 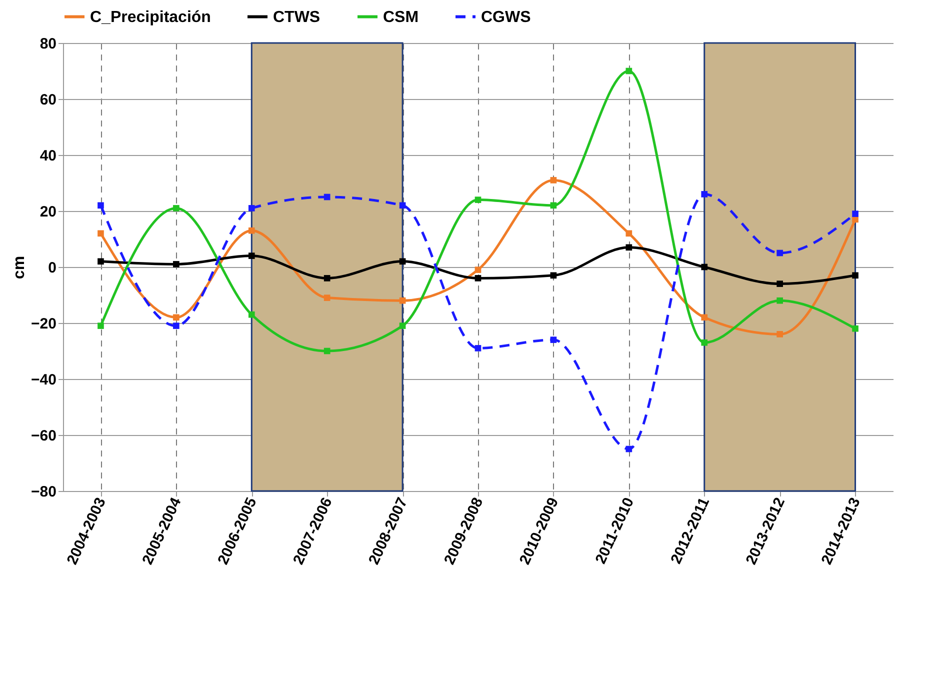 I want to click on legend-label: CGWS, so click(x=506, y=17).